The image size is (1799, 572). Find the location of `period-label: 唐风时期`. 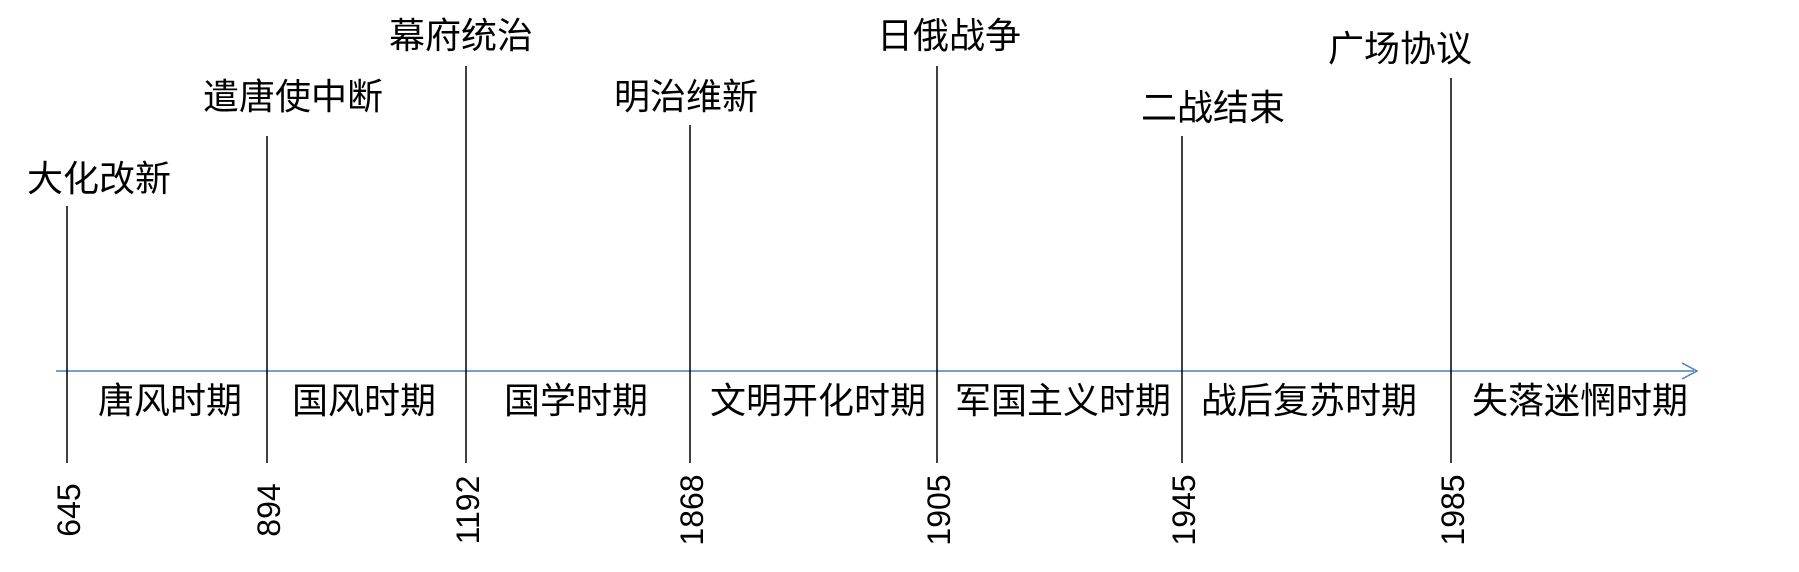

period-label: 唐风时期 is located at coordinates (170, 401).